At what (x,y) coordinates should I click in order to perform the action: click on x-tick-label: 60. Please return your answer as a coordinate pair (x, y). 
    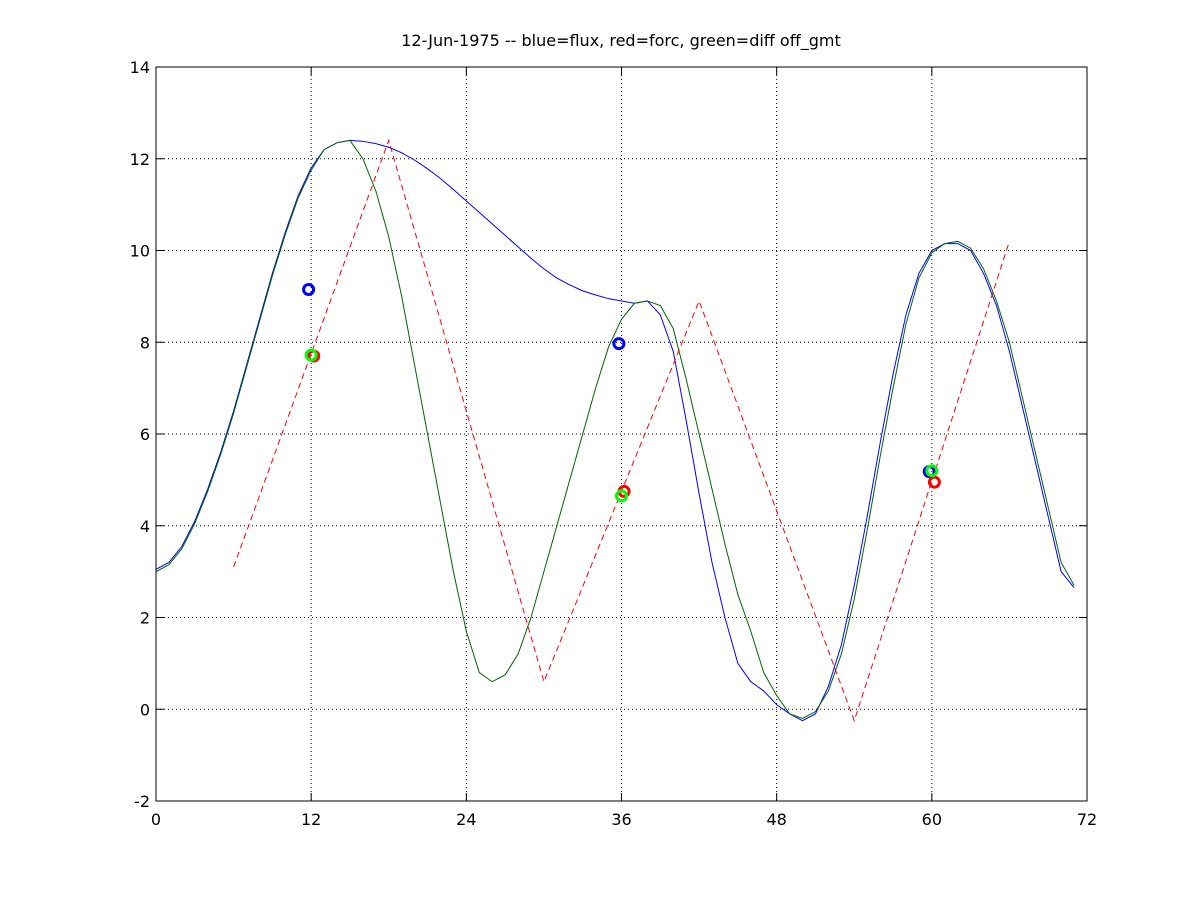
    Looking at the image, I should click on (932, 819).